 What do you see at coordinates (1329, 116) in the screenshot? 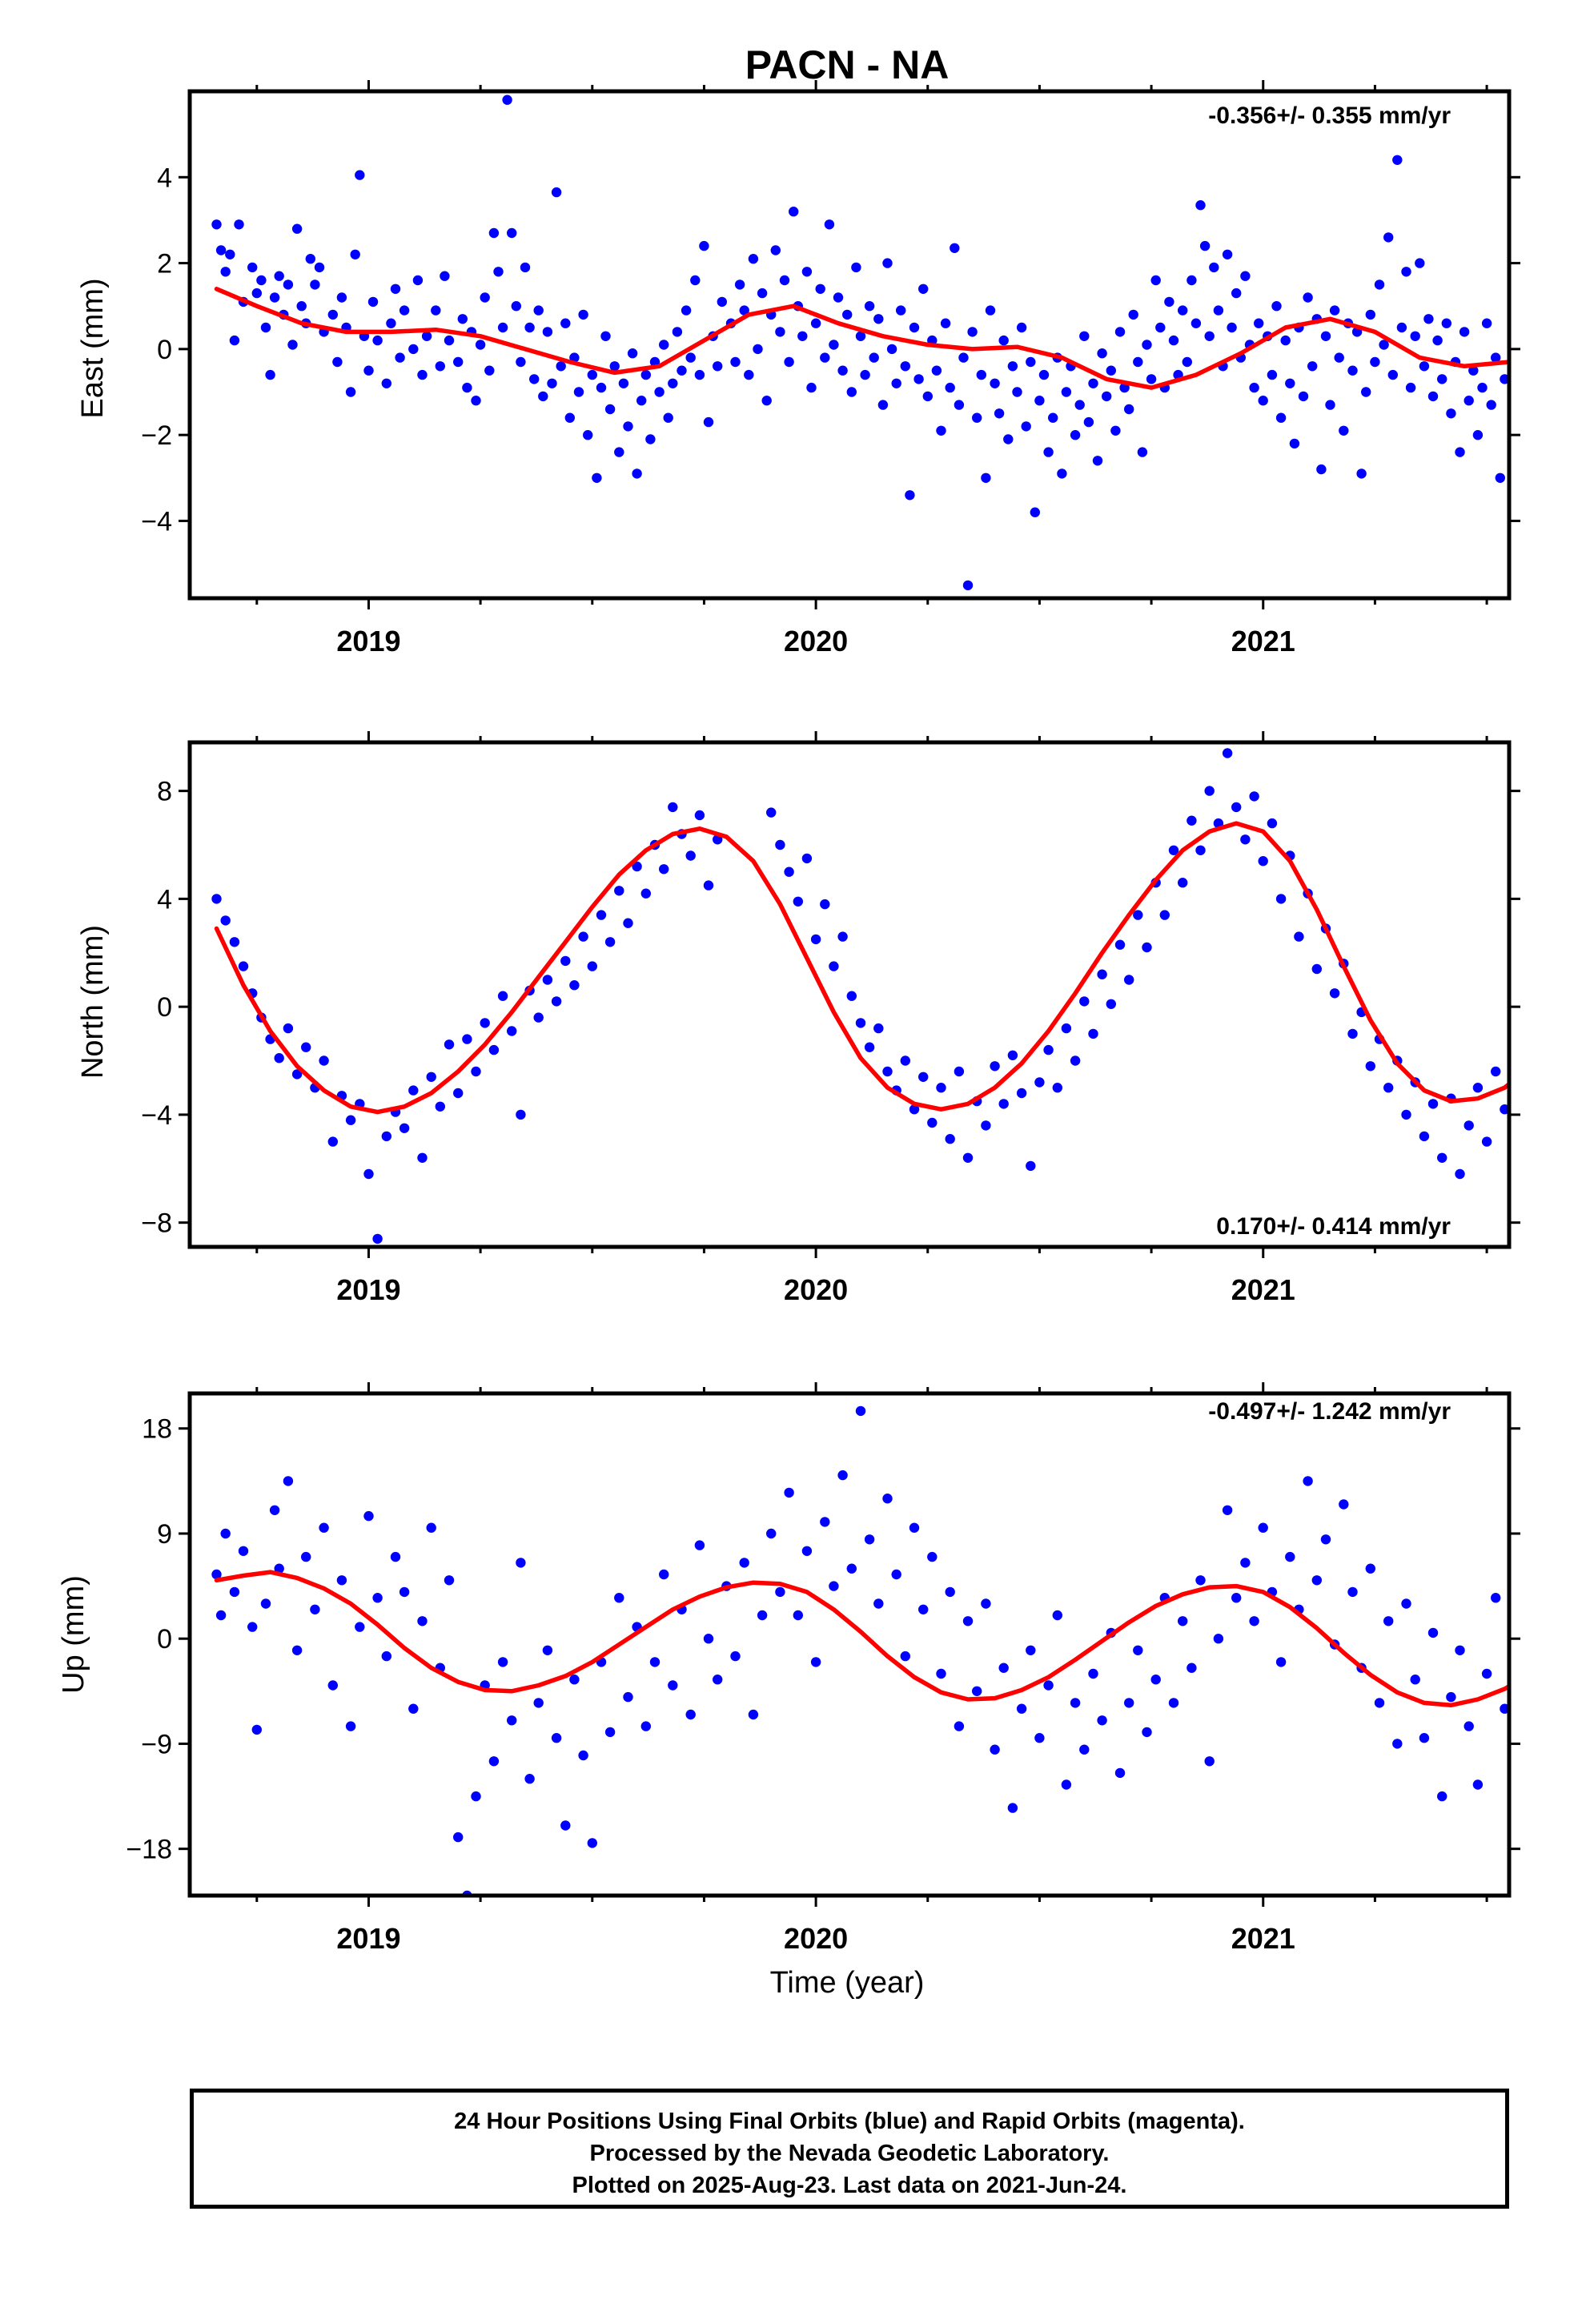
I see `rate-label-east: -0.356+/- 0.355 mm/yr` at bounding box center [1329, 116].